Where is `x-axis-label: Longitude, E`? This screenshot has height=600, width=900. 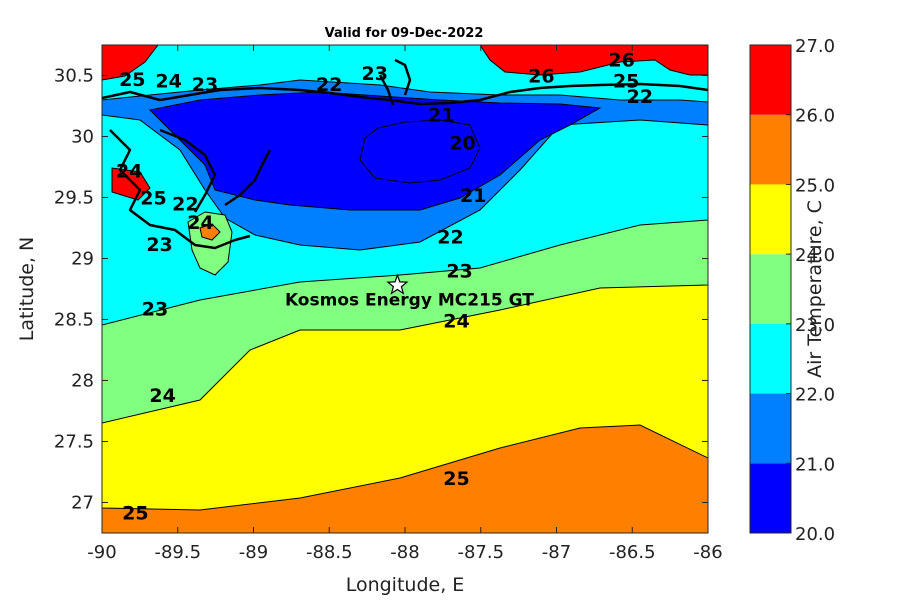
x-axis-label: Longitude, E is located at coordinates (405, 585).